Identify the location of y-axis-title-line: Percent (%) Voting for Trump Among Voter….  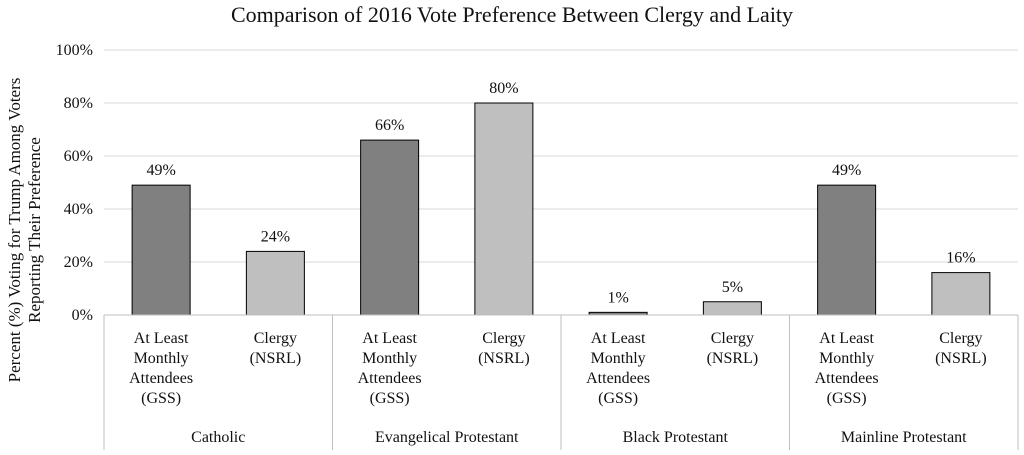
(14, 230).